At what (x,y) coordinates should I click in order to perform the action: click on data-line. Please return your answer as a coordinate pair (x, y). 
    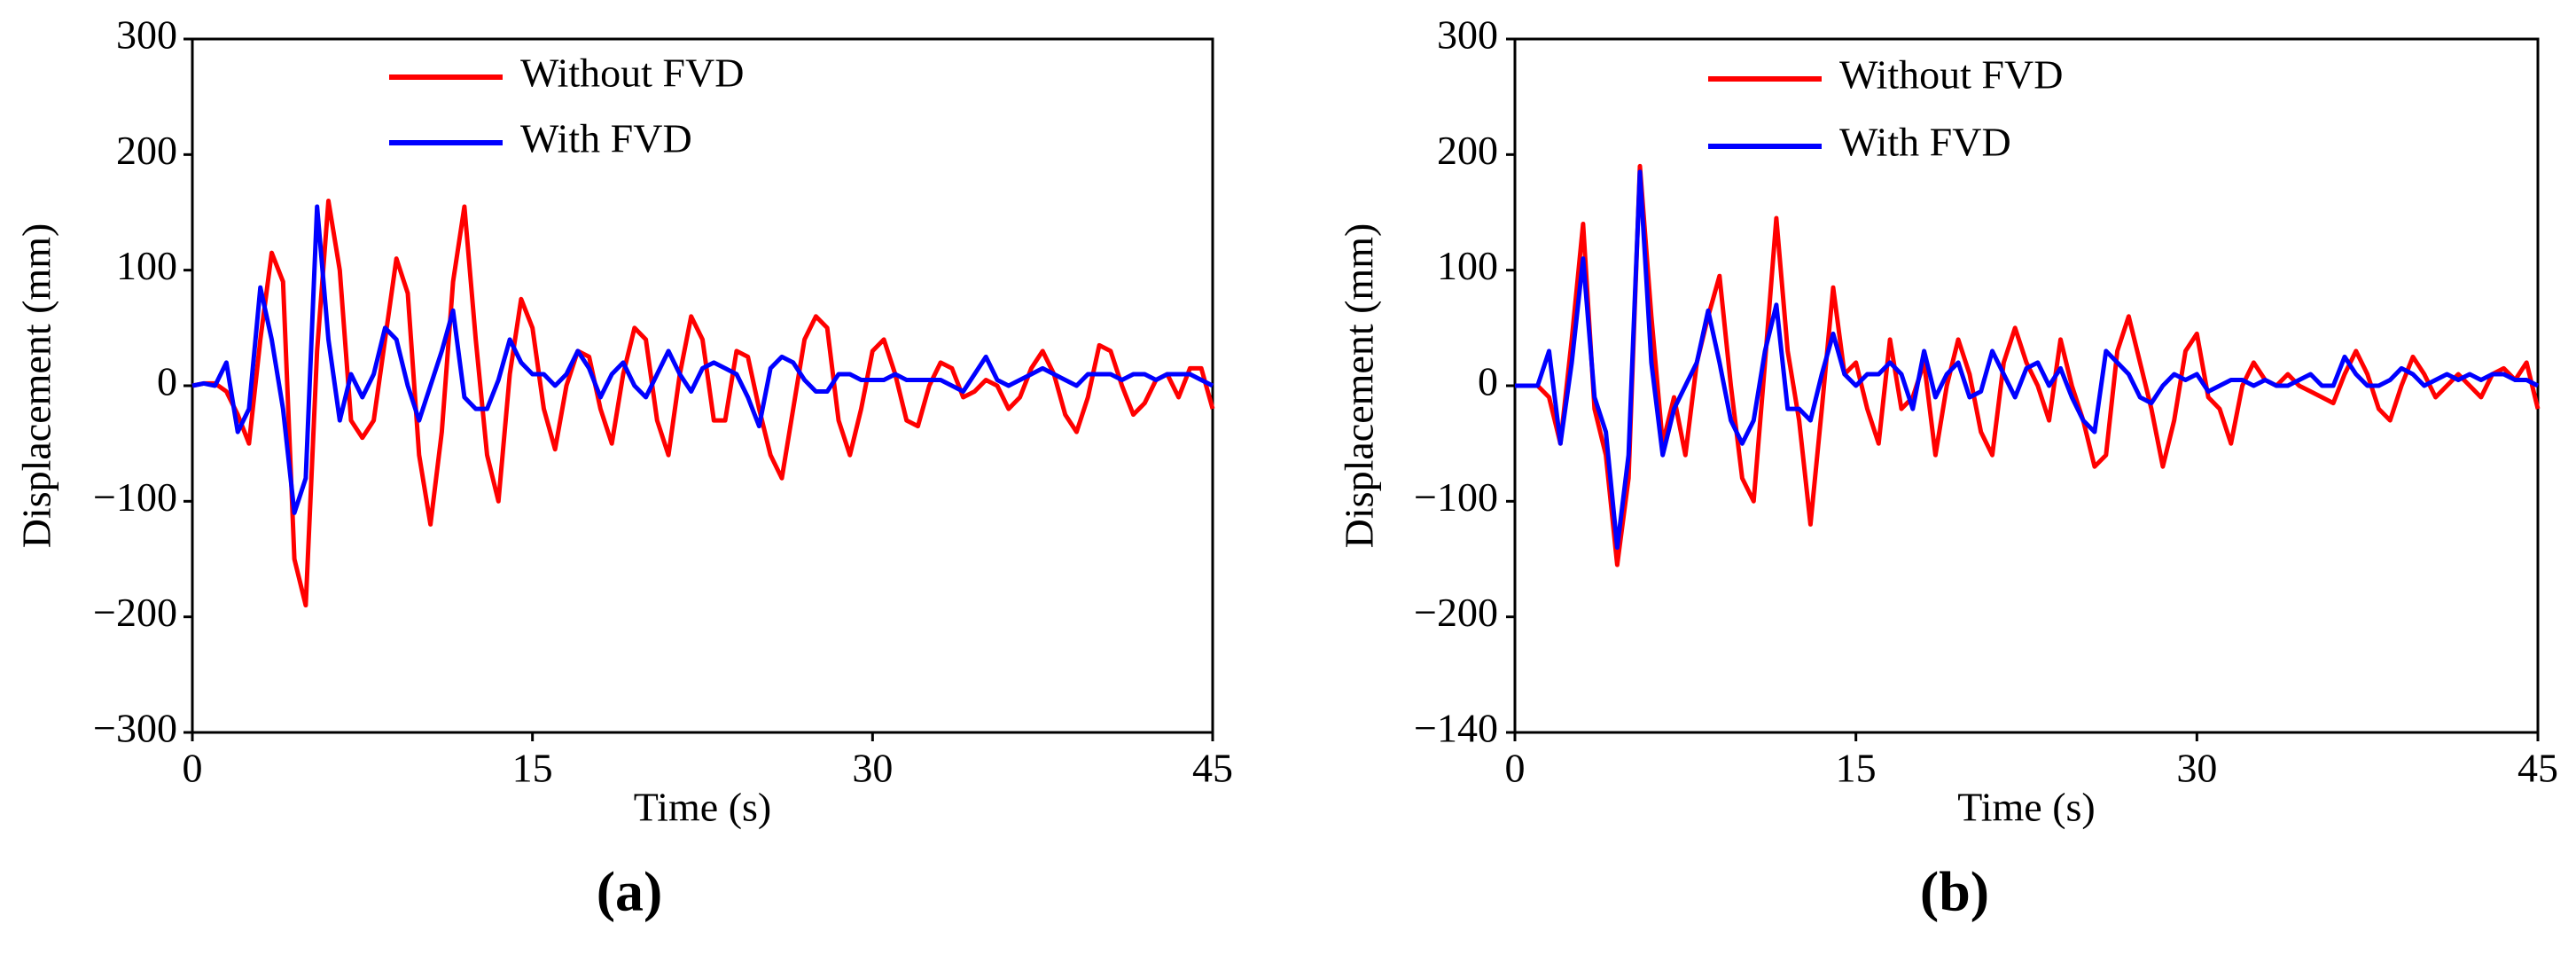
    Looking at the image, I should click on (702, 359).